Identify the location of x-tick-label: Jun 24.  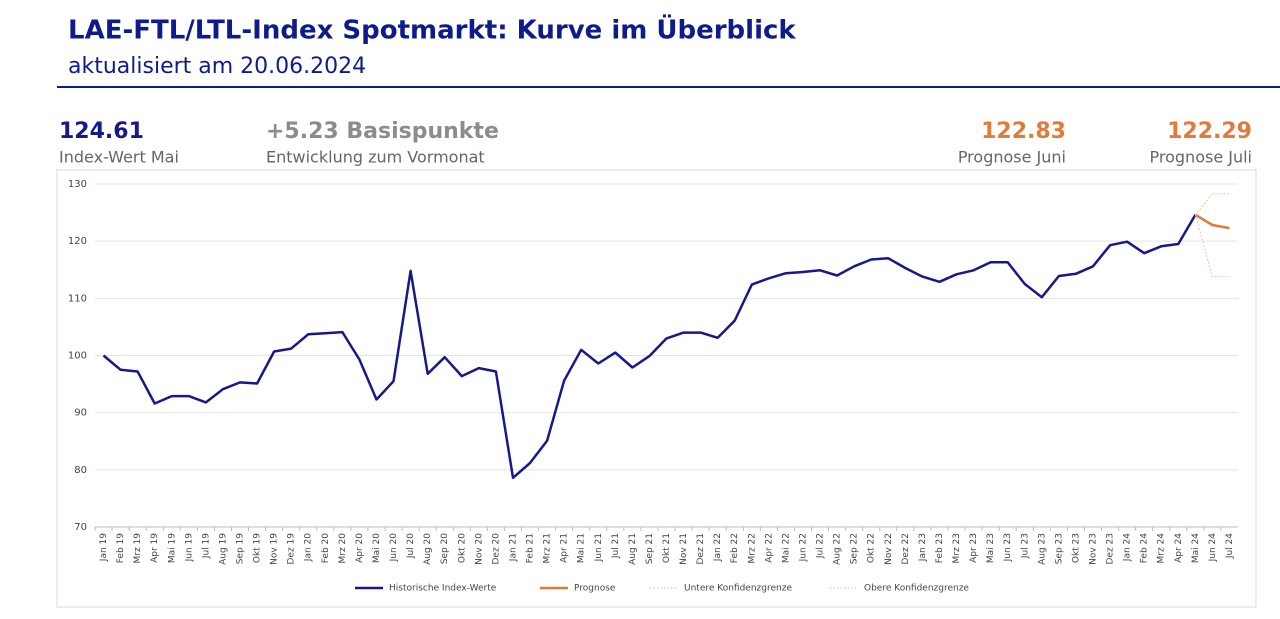
(1213, 548).